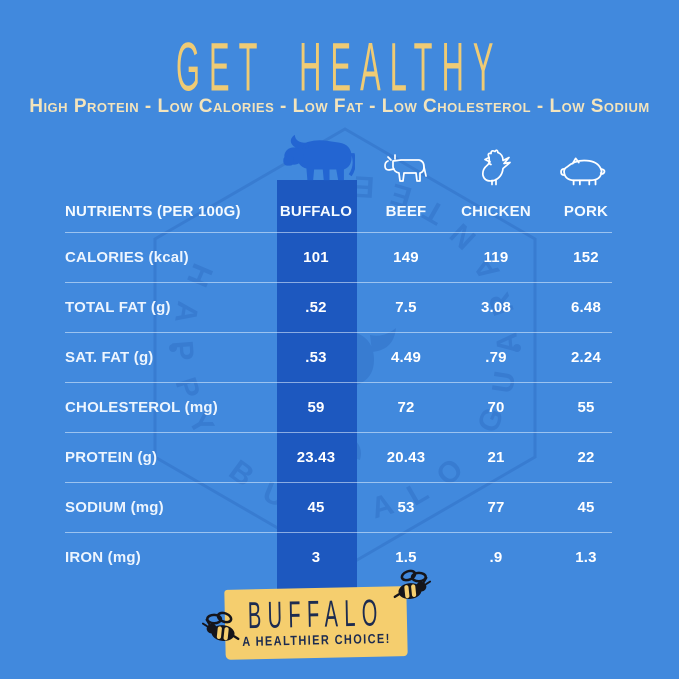  Describe the element at coordinates (406, 307) in the screenshot. I see `cell-total-fat-beef: 7.5` at that location.